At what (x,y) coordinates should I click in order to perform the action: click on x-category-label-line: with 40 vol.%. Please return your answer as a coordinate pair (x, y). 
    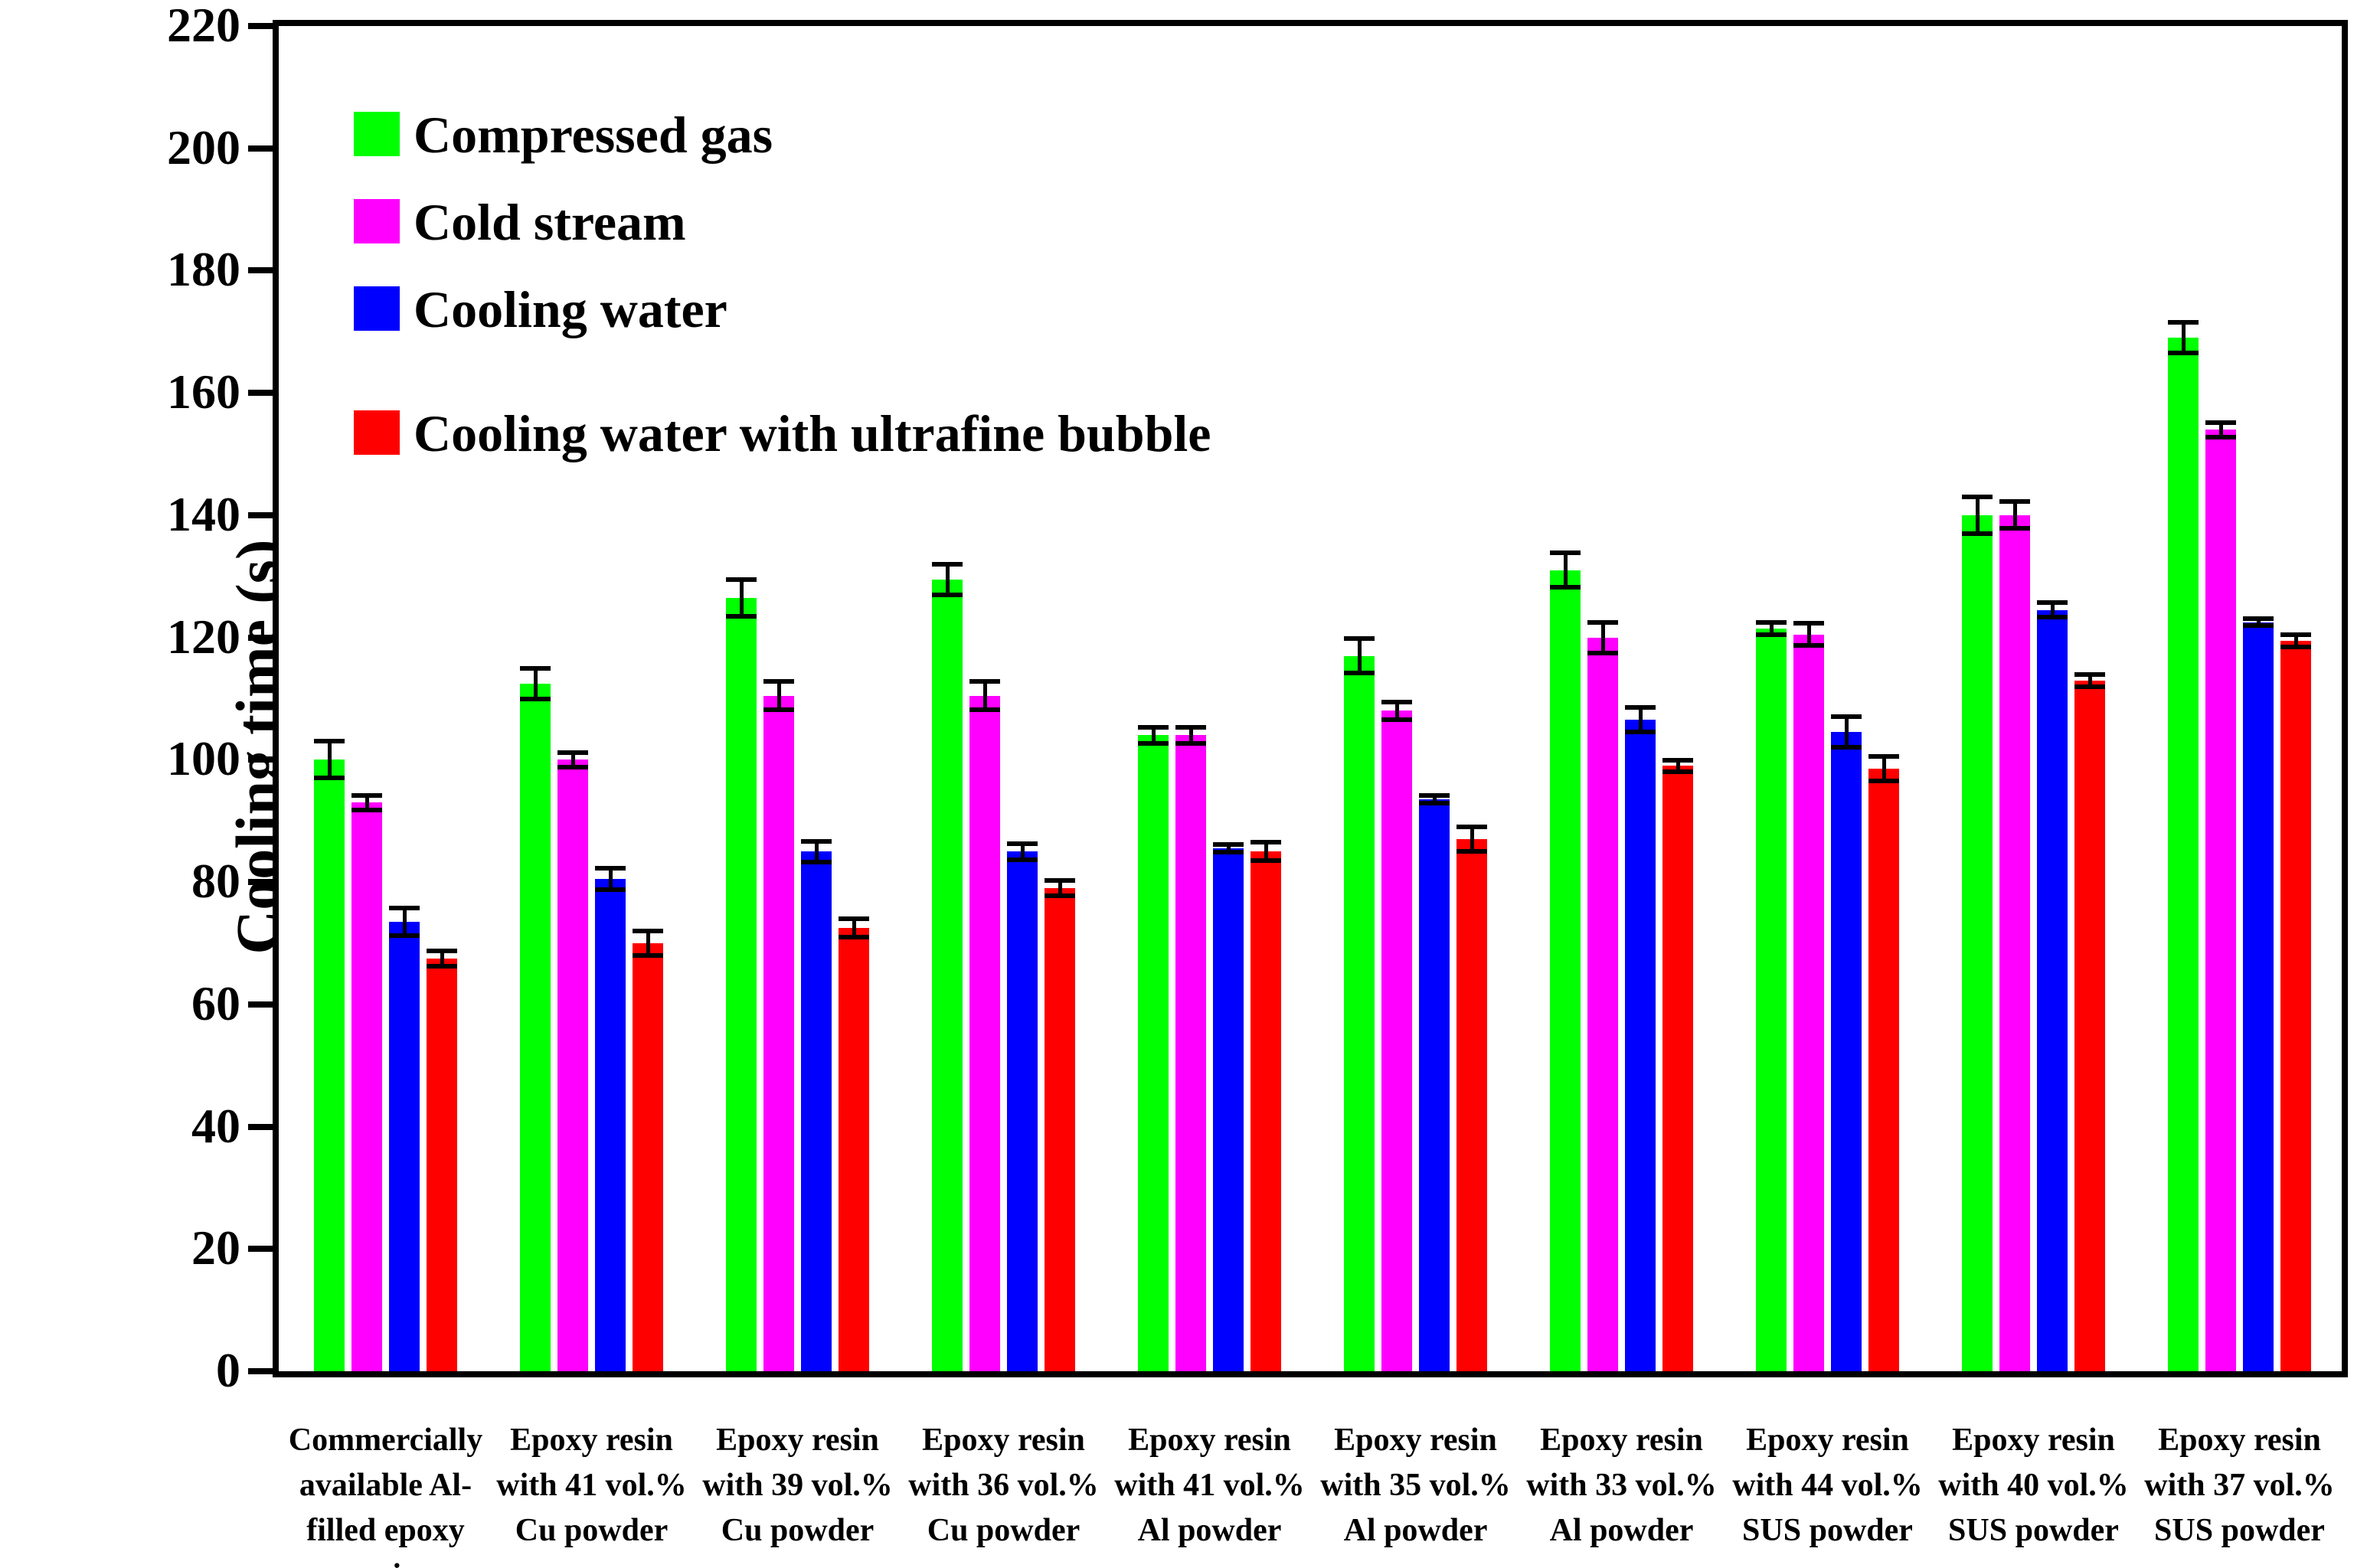
    Looking at the image, I should click on (2033, 1485).